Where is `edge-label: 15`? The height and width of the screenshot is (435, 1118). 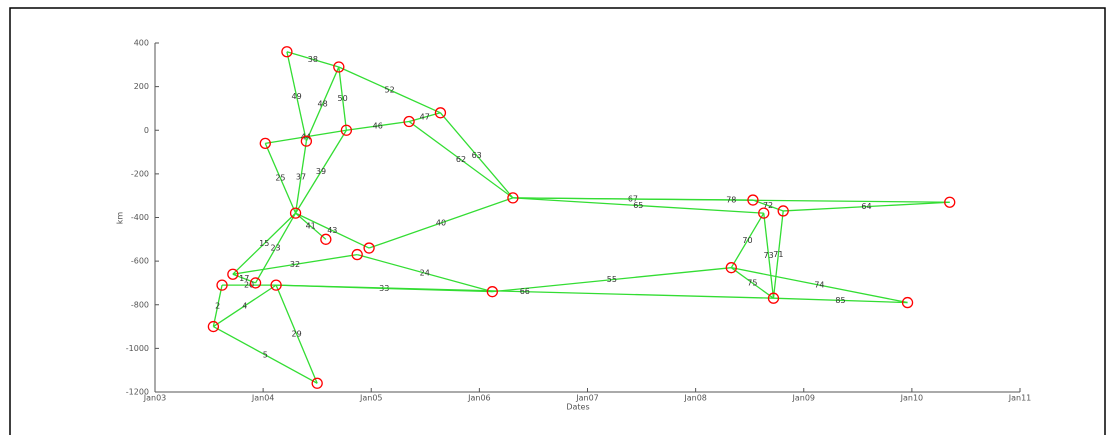
edge-label: 15 is located at coordinates (264, 243).